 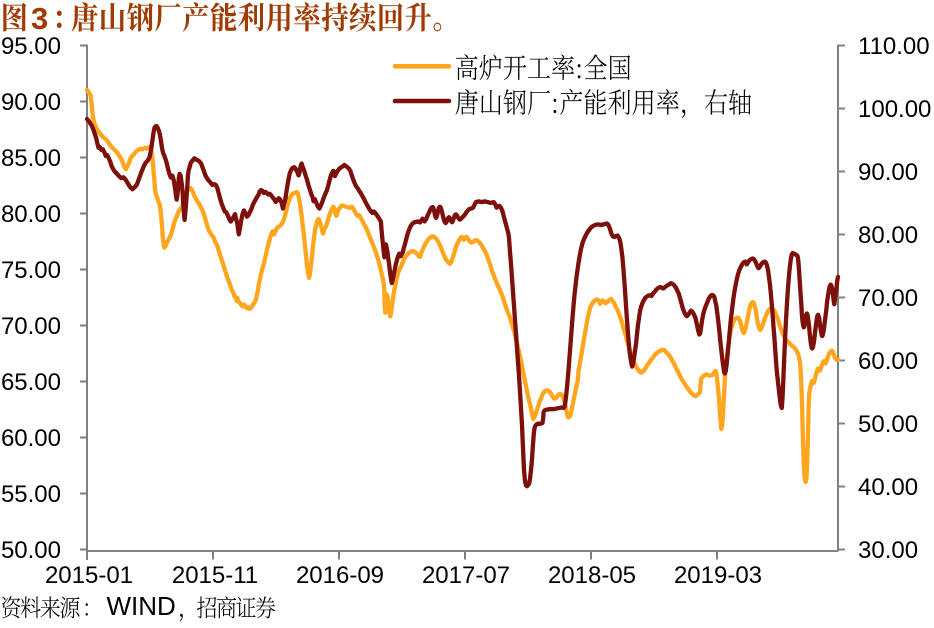 What do you see at coordinates (31, 382) in the screenshot?
I see `svg-text: 65.00` at bounding box center [31, 382].